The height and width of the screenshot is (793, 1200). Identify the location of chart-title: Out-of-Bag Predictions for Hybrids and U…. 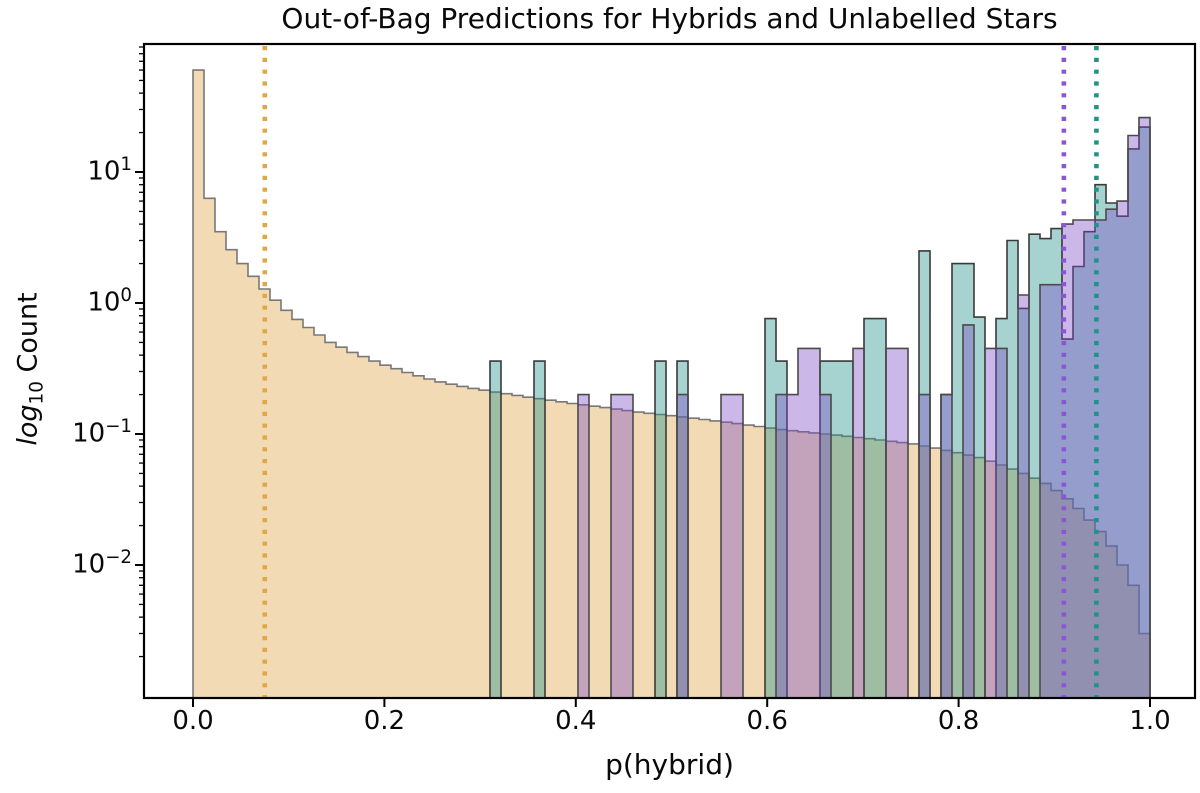
(669, 18).